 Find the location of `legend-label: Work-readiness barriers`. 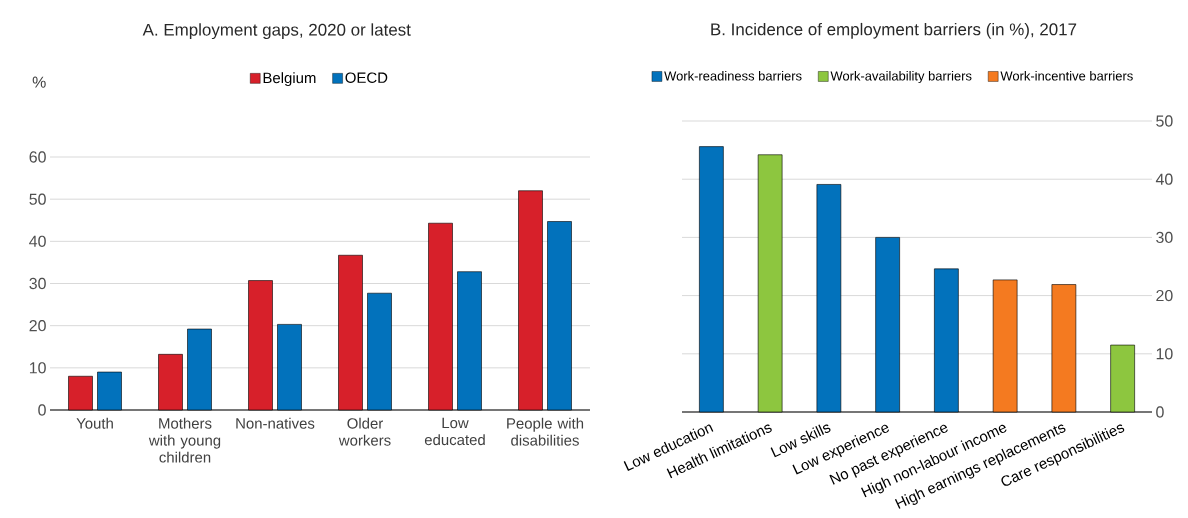

legend-label: Work-readiness barriers is located at coordinates (733, 76).